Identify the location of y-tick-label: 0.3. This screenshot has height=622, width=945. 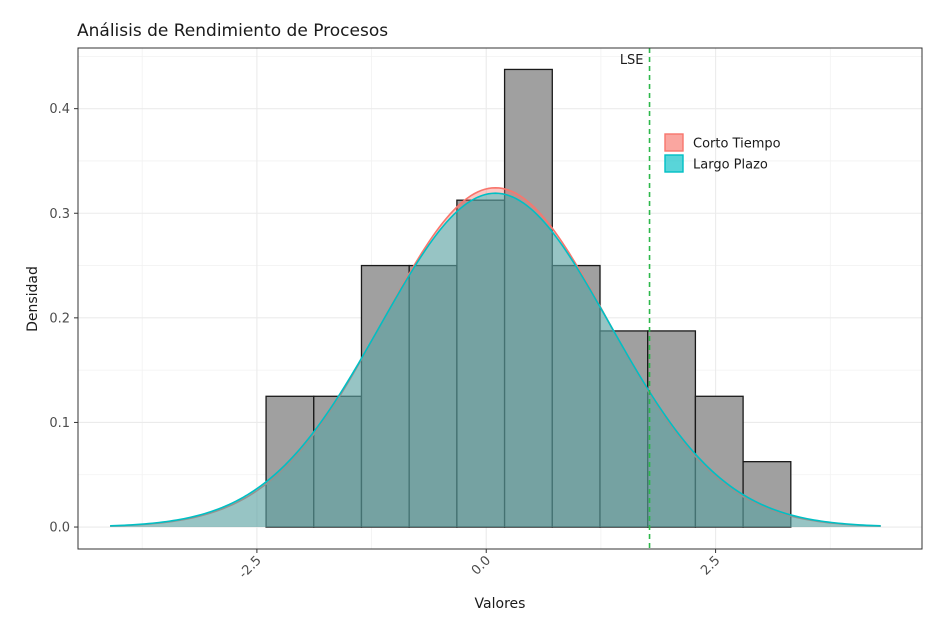
(59, 214).